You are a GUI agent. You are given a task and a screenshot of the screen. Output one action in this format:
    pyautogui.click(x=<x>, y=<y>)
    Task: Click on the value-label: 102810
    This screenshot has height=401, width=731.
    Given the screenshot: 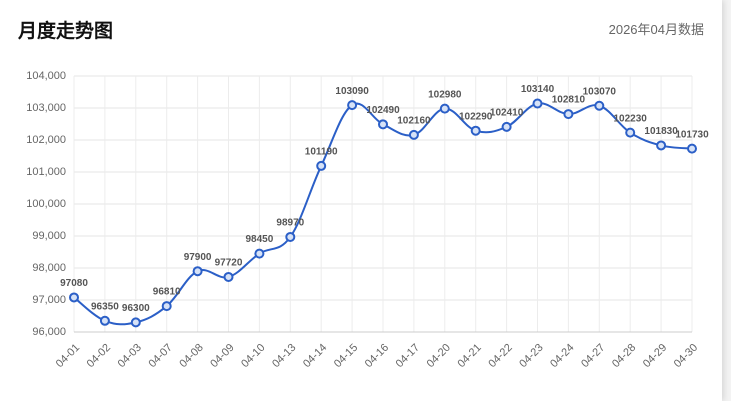 What is the action you would take?
    pyautogui.click(x=569, y=100)
    